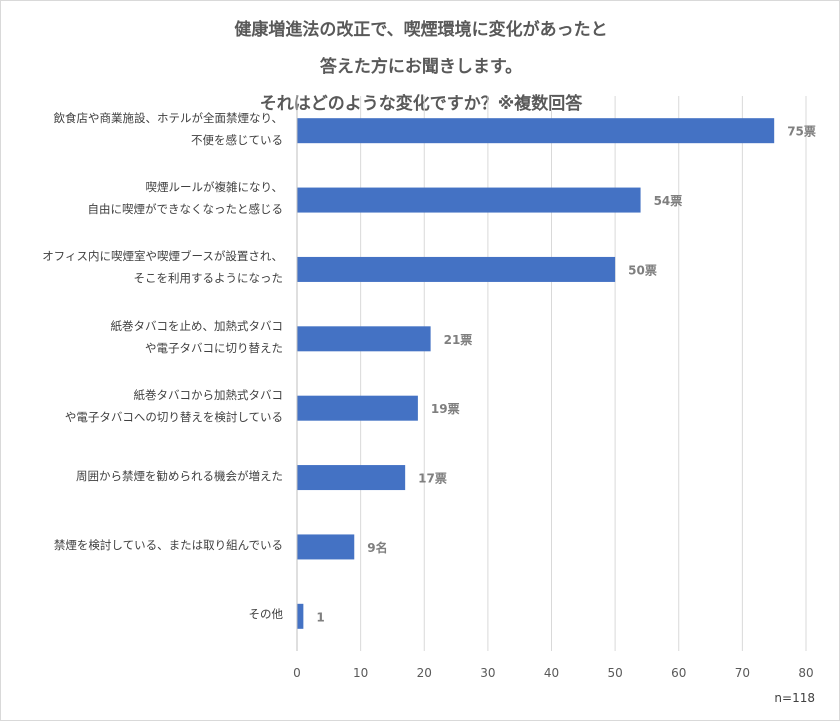  What do you see at coordinates (214, 187) in the screenshot?
I see `category-label-line: 喫煙ルールが複雑になり、` at bounding box center [214, 187].